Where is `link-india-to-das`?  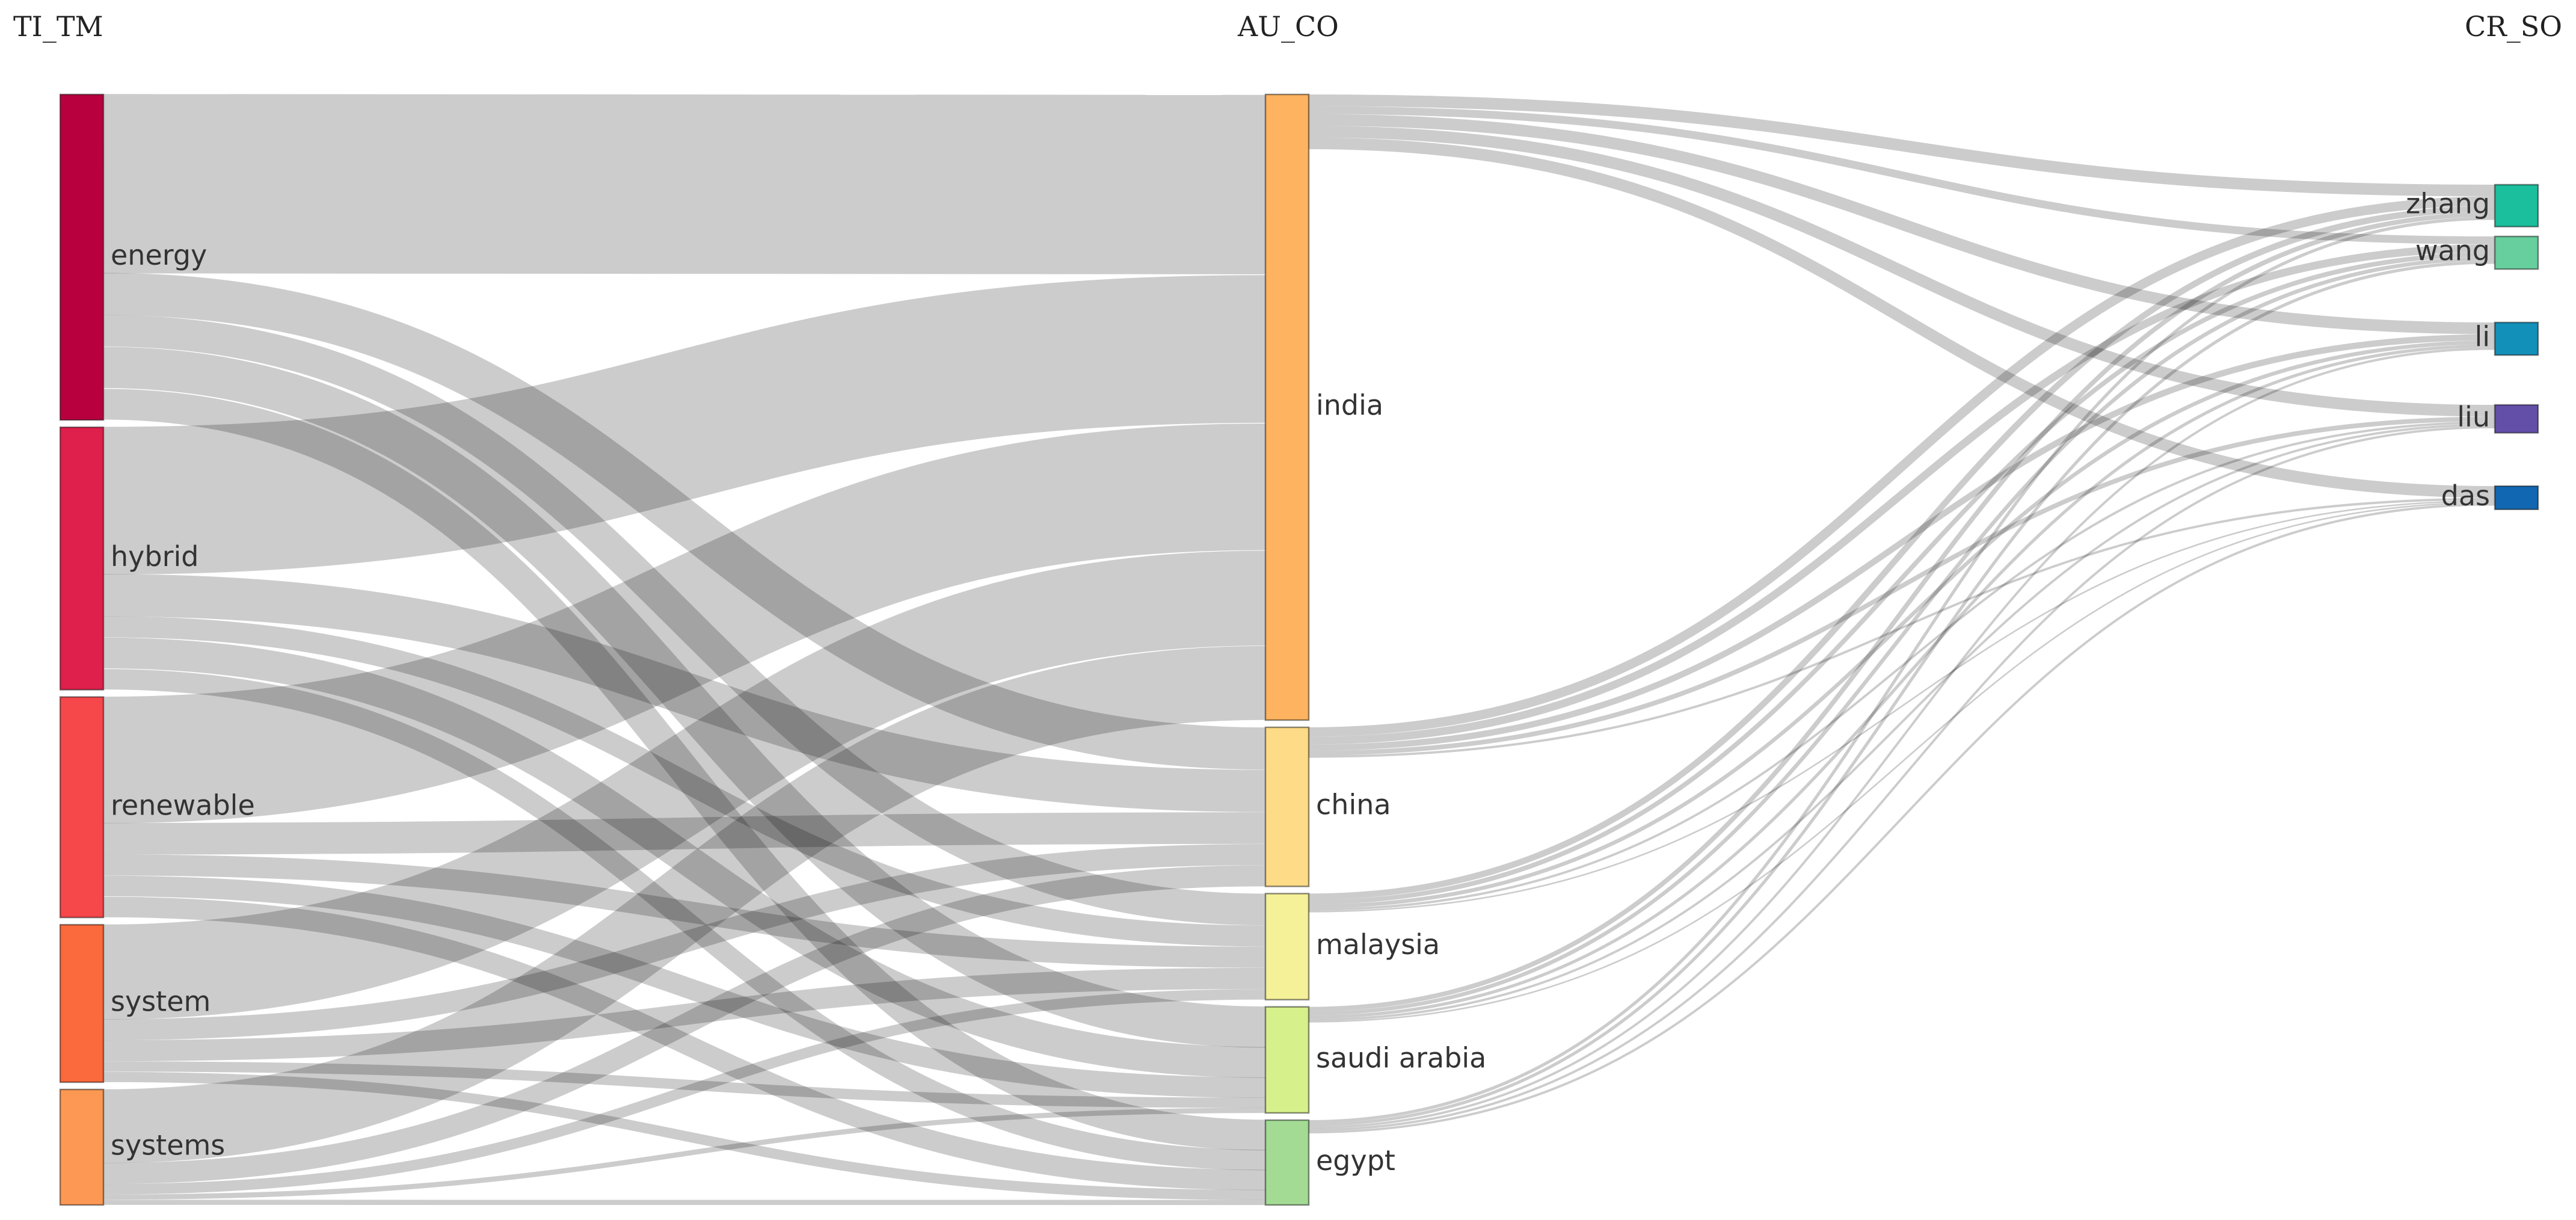
link-india-to-das is located at coordinates (1902, 317).